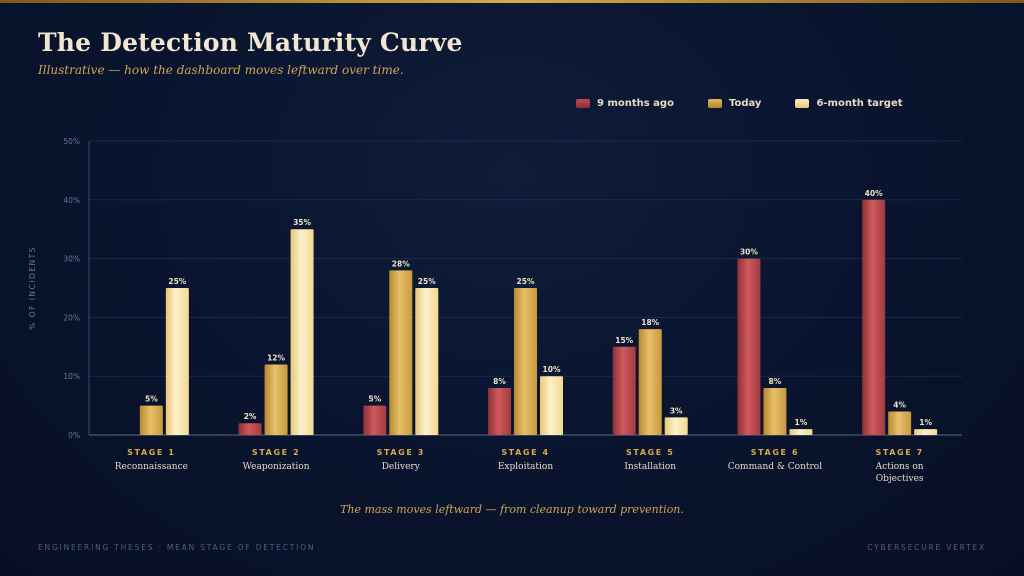 Image resolution: width=1024 pixels, height=576 pixels. What do you see at coordinates (151, 467) in the screenshot?
I see `x-tick-category-label: Reconnaissance` at bounding box center [151, 467].